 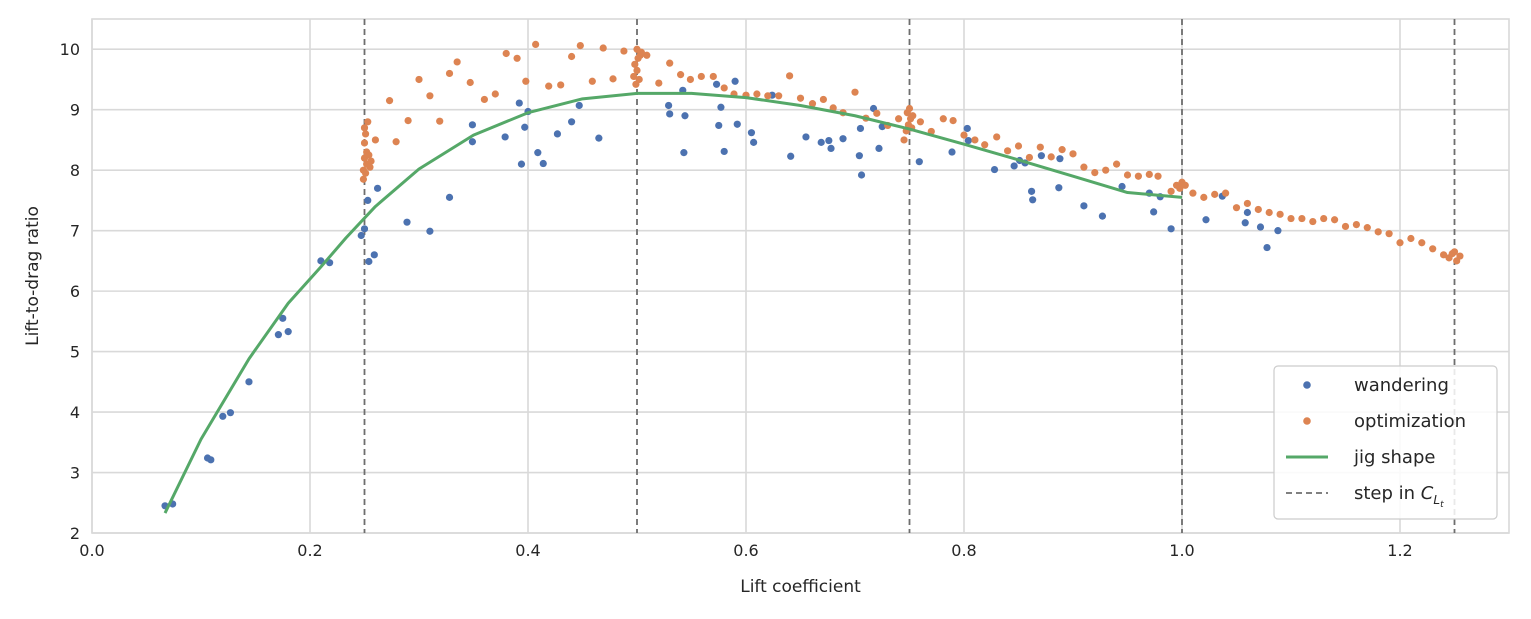 What do you see at coordinates (745, 550) in the screenshot?
I see `x-tick-label-3: 0.6` at bounding box center [745, 550].